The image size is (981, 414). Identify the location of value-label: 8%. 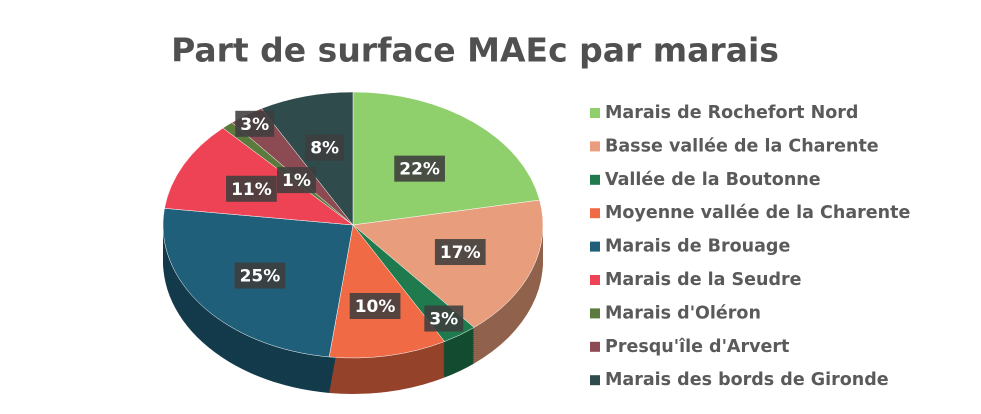
(324, 149).